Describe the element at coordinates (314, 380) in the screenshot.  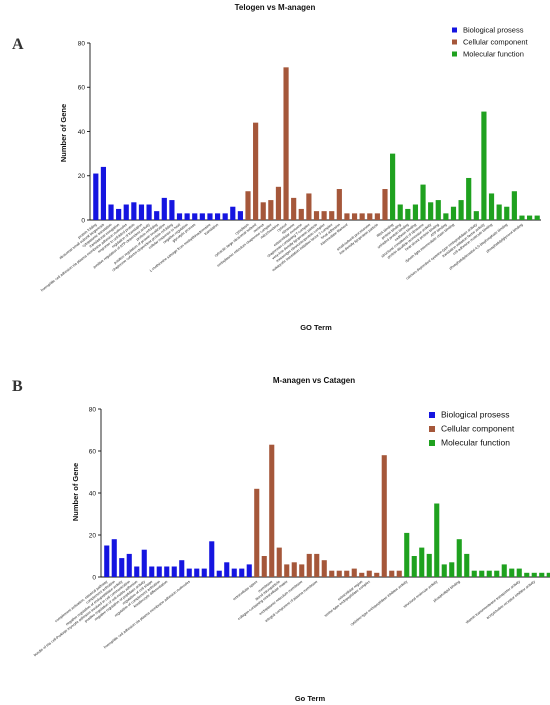
I see `chart-b-title: M-anagen vs Catagen` at that location.